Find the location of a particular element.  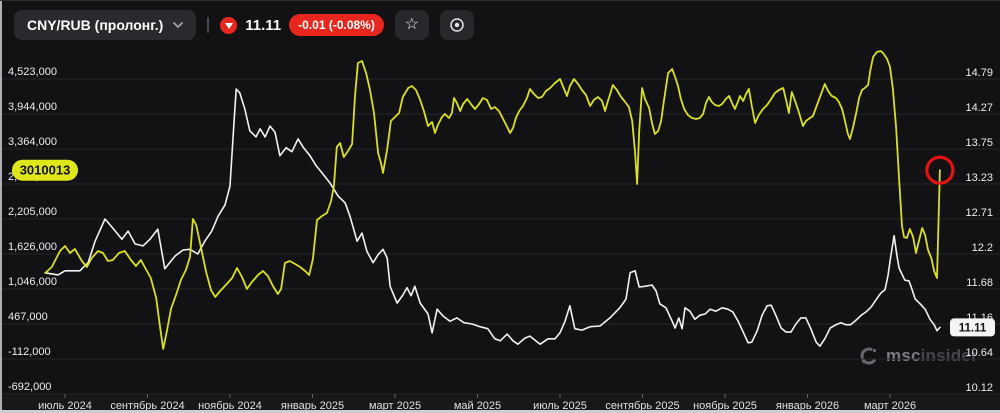

left-axis-label: 3,364,000 is located at coordinates (32, 142).